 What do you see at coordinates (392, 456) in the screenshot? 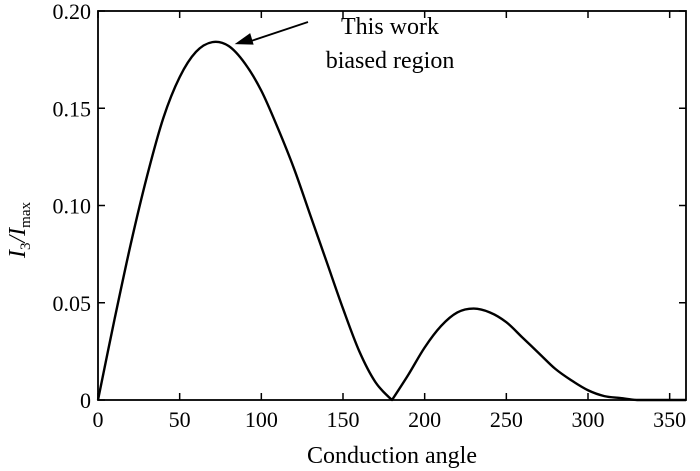
I see `x-axis-label: Conduction angle` at bounding box center [392, 456].